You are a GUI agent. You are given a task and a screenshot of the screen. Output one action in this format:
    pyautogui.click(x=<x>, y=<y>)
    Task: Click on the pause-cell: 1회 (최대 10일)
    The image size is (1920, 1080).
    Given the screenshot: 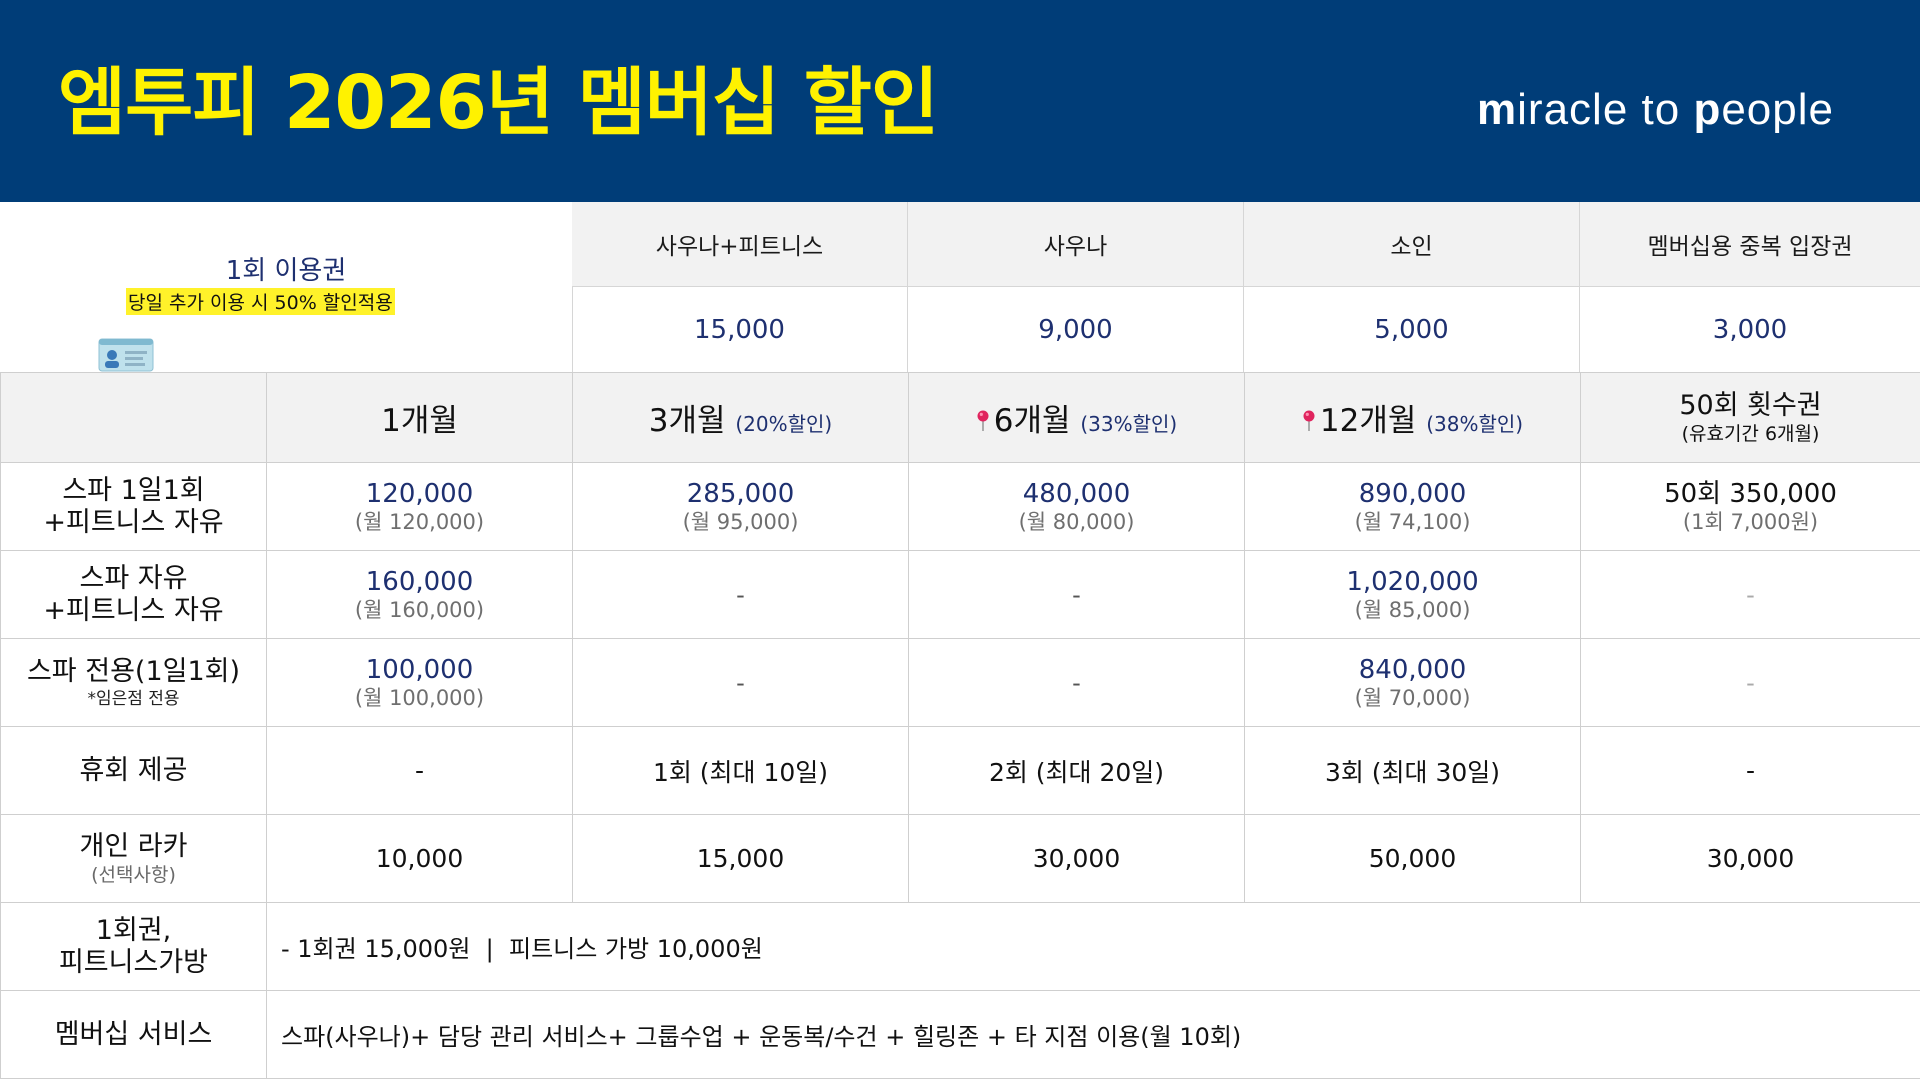 What is the action you would take?
    pyautogui.click(x=740, y=770)
    